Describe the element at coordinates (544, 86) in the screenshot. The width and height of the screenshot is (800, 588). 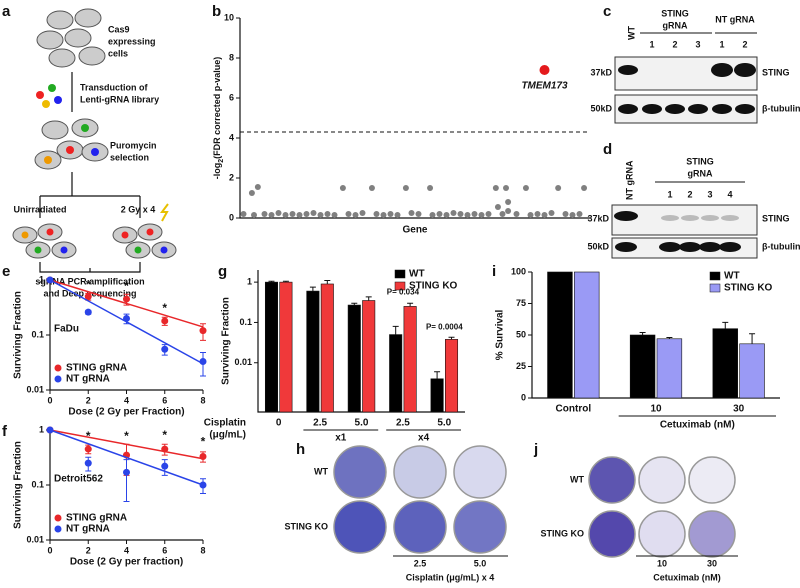
I see `point-label: TMEM173` at that location.